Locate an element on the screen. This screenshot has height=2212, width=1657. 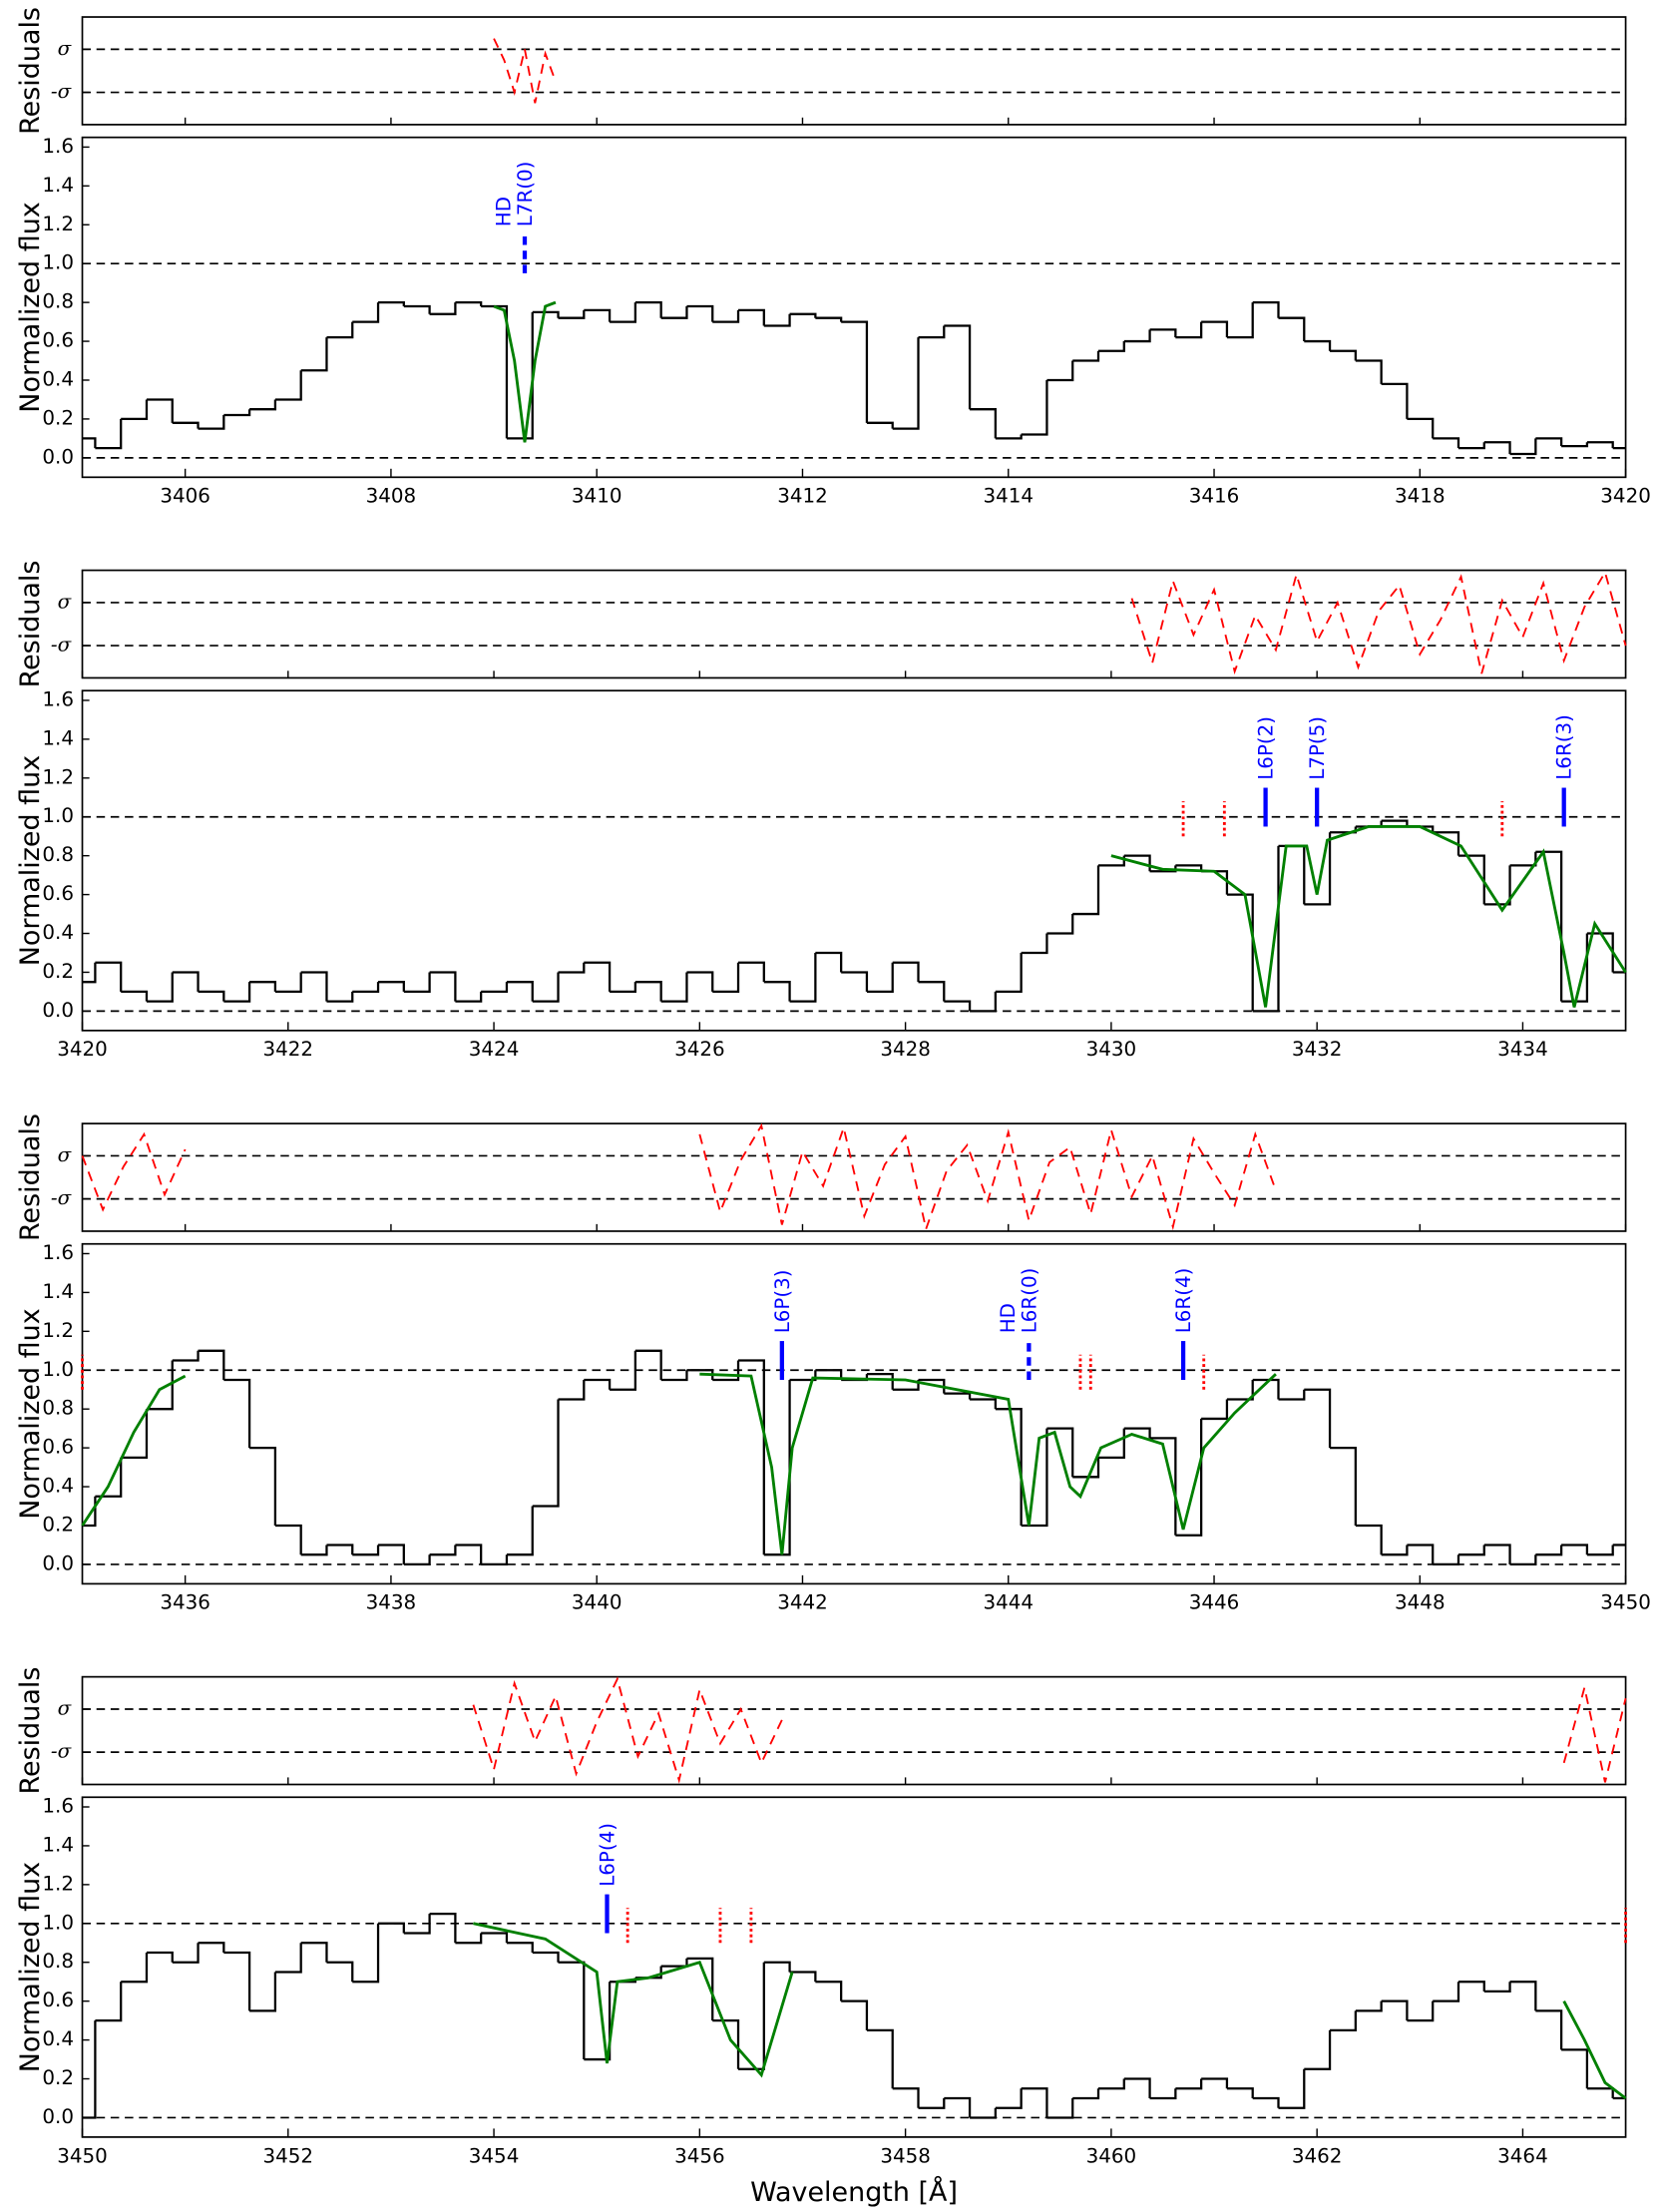
x-tick-label: 3440 is located at coordinates (597, 1603).